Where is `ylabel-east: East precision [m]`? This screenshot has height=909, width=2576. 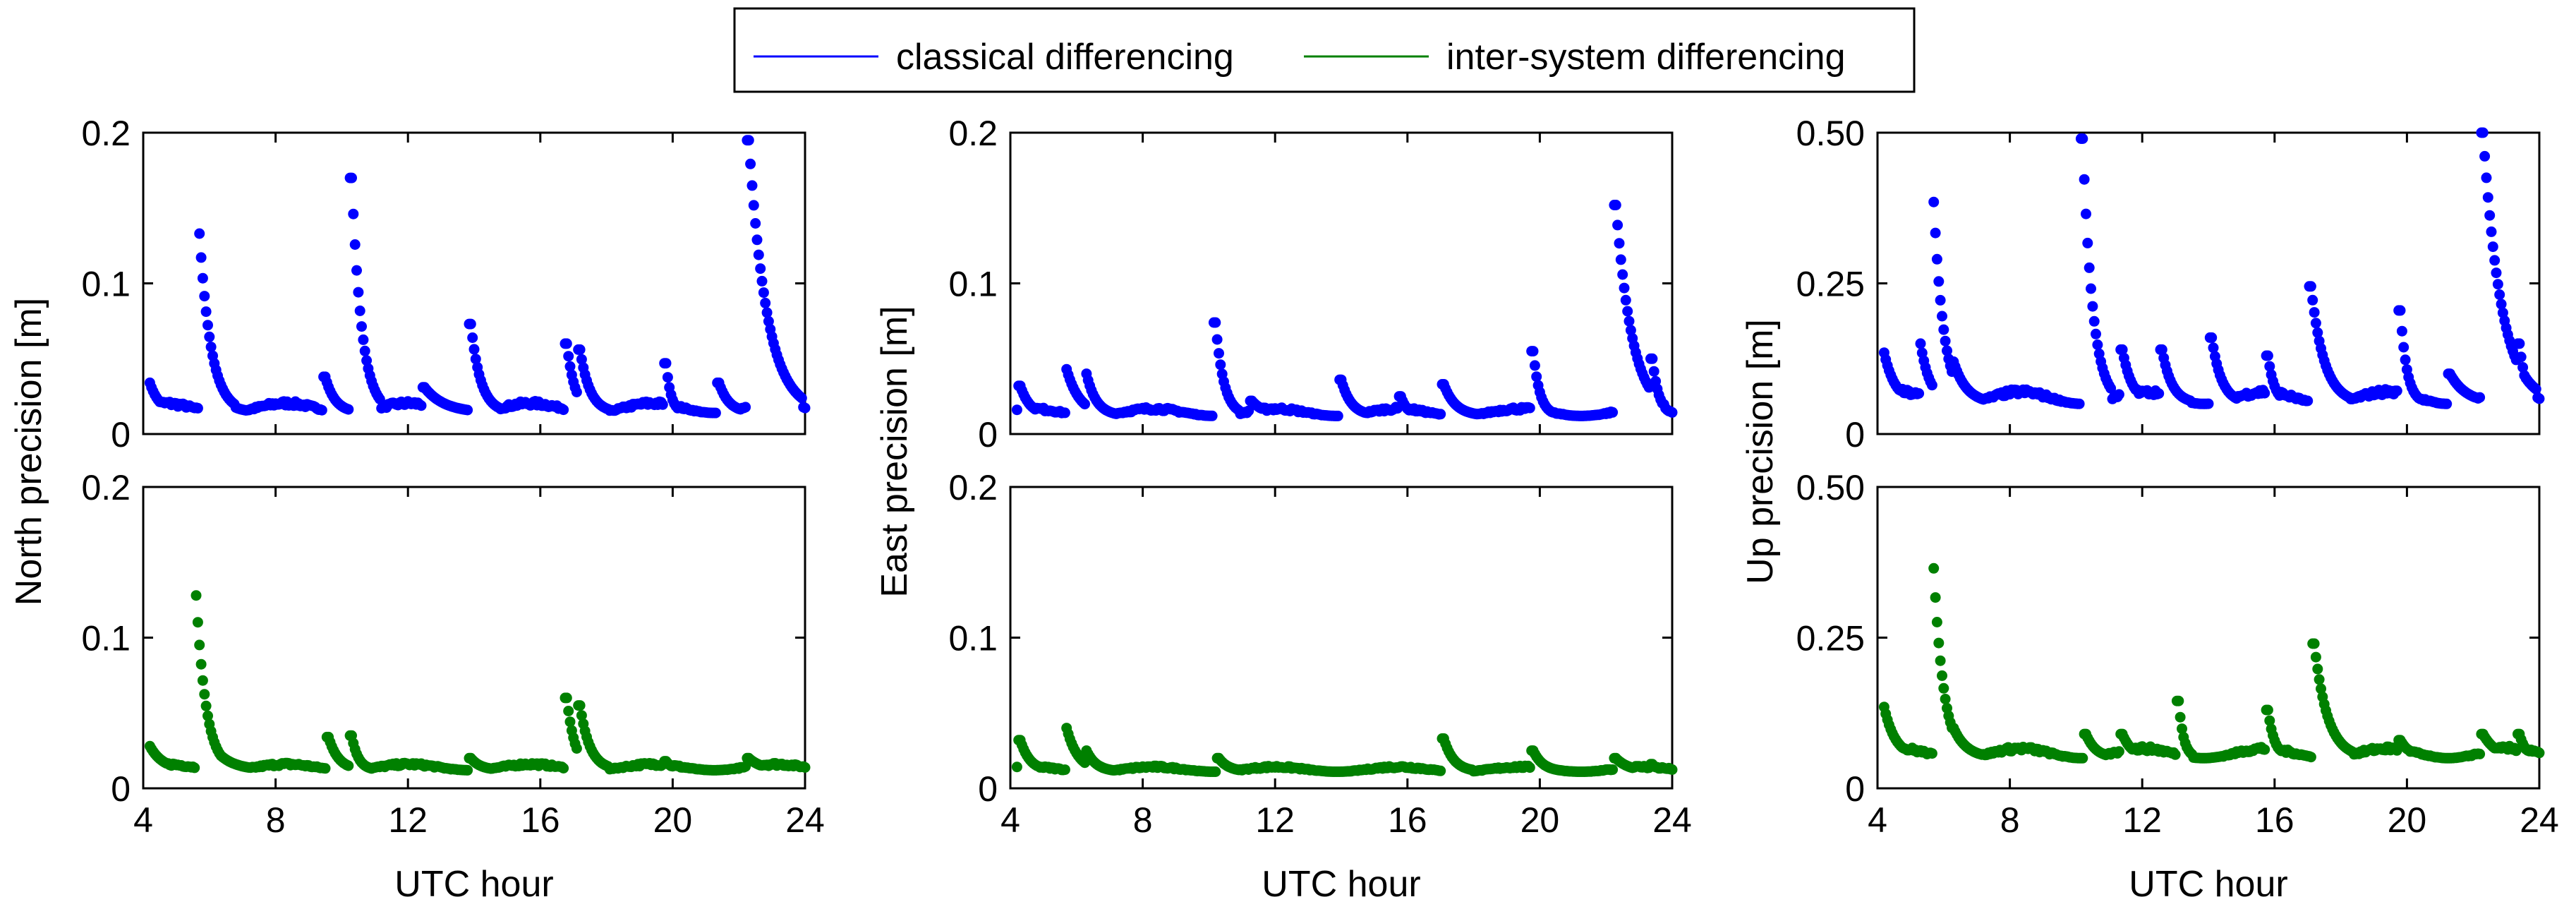
ylabel-east: East precision [m] is located at coordinates (894, 451).